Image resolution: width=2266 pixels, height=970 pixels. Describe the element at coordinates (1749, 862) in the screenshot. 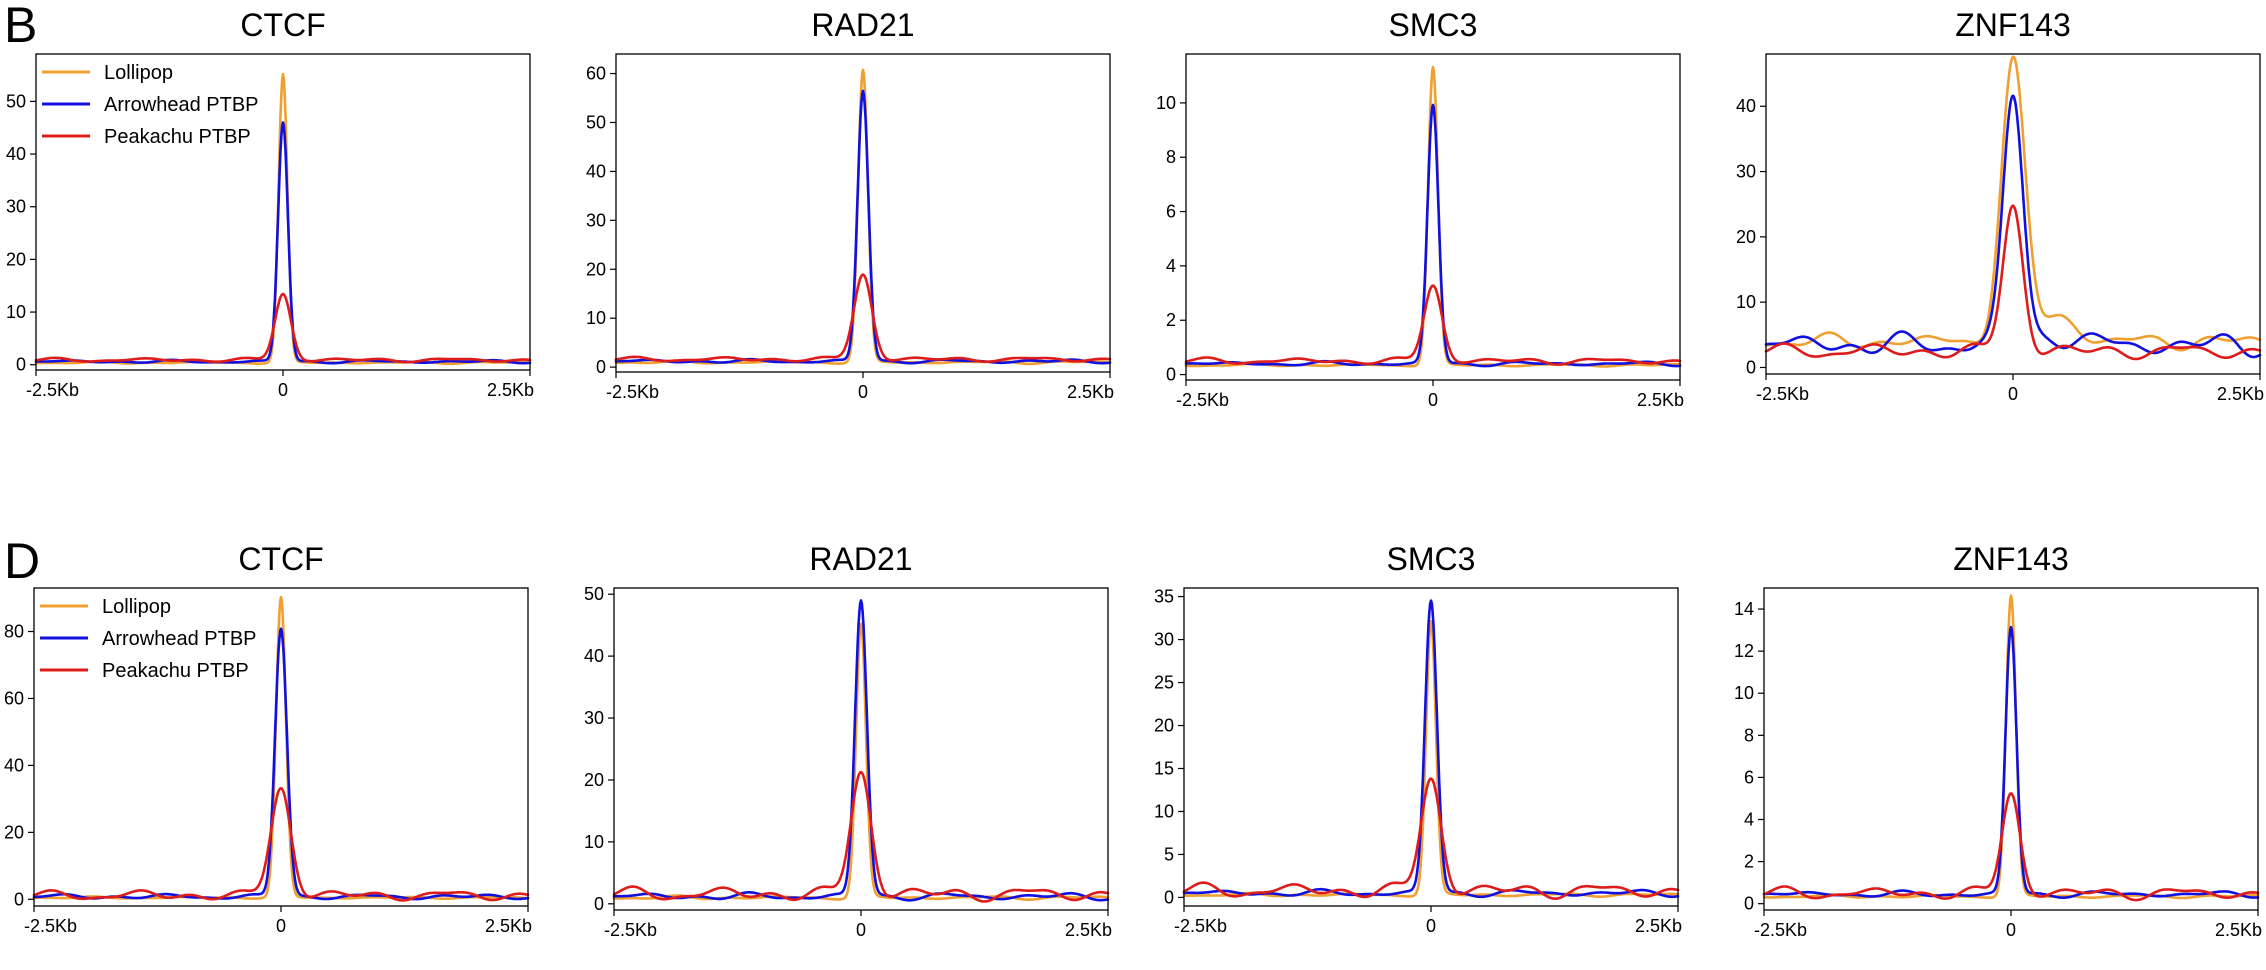

I see `y-tick-label: 2` at that location.